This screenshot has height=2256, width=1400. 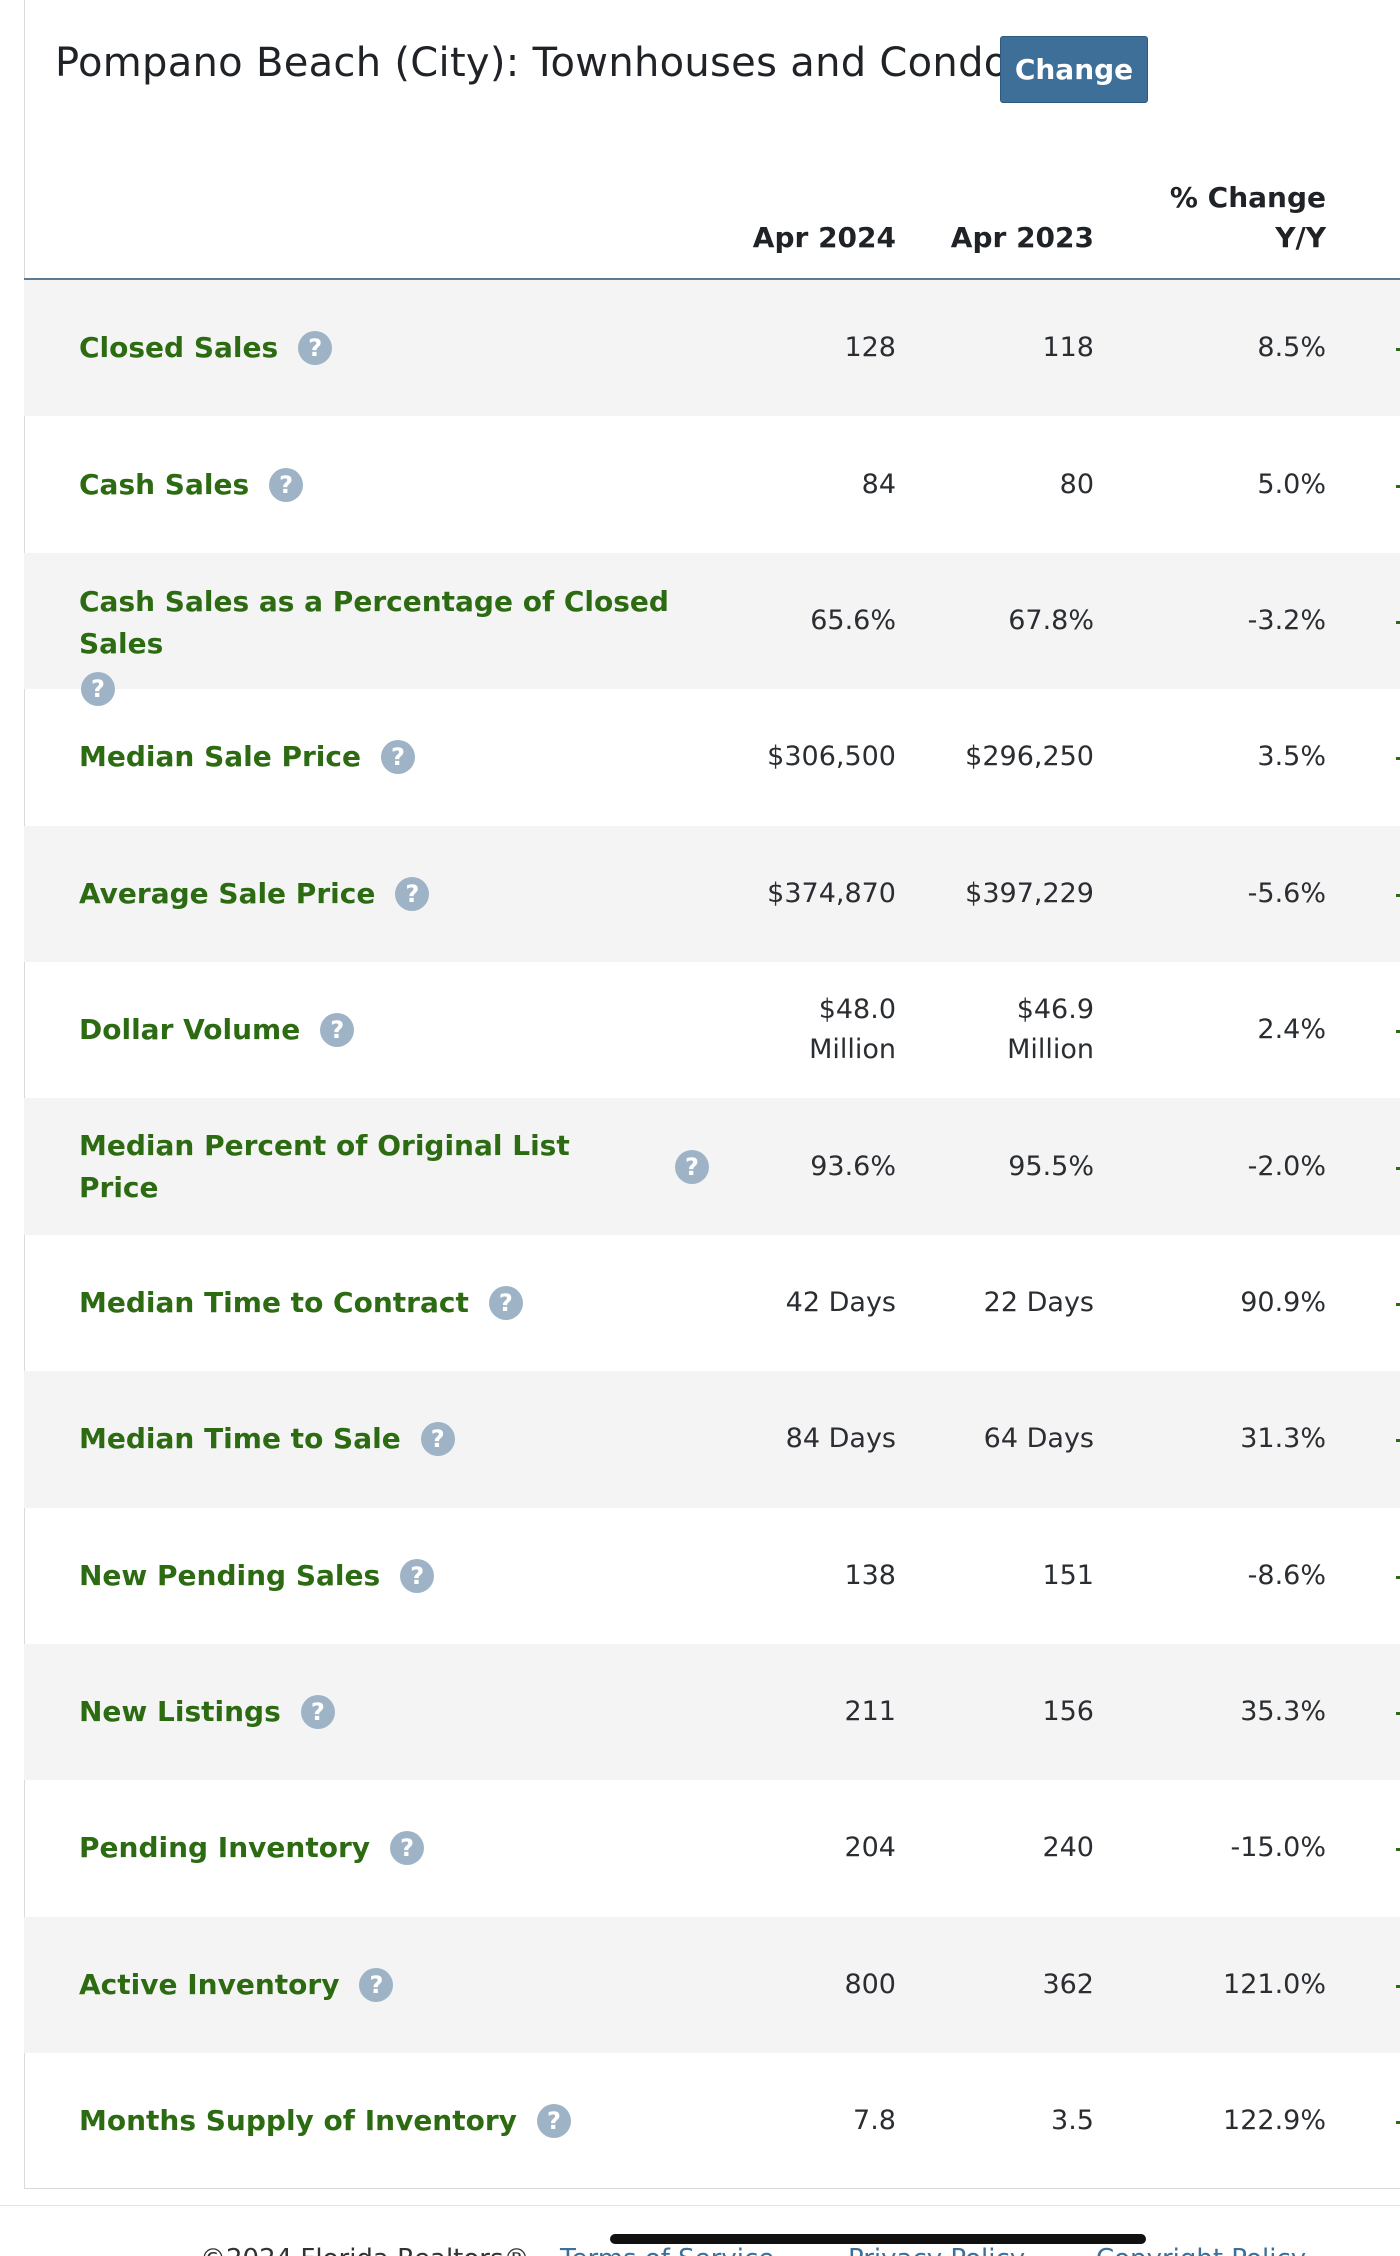 What do you see at coordinates (324, 1166) in the screenshot?
I see `metric-label: Median Percent of Original List Price` at bounding box center [324, 1166].